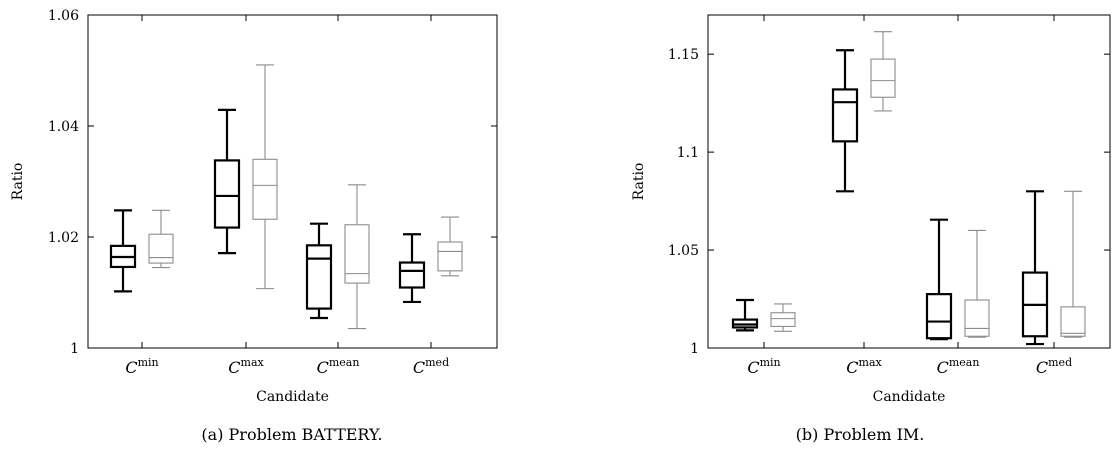  I want to click on y-tick-label: 1.1, so click(688, 153).